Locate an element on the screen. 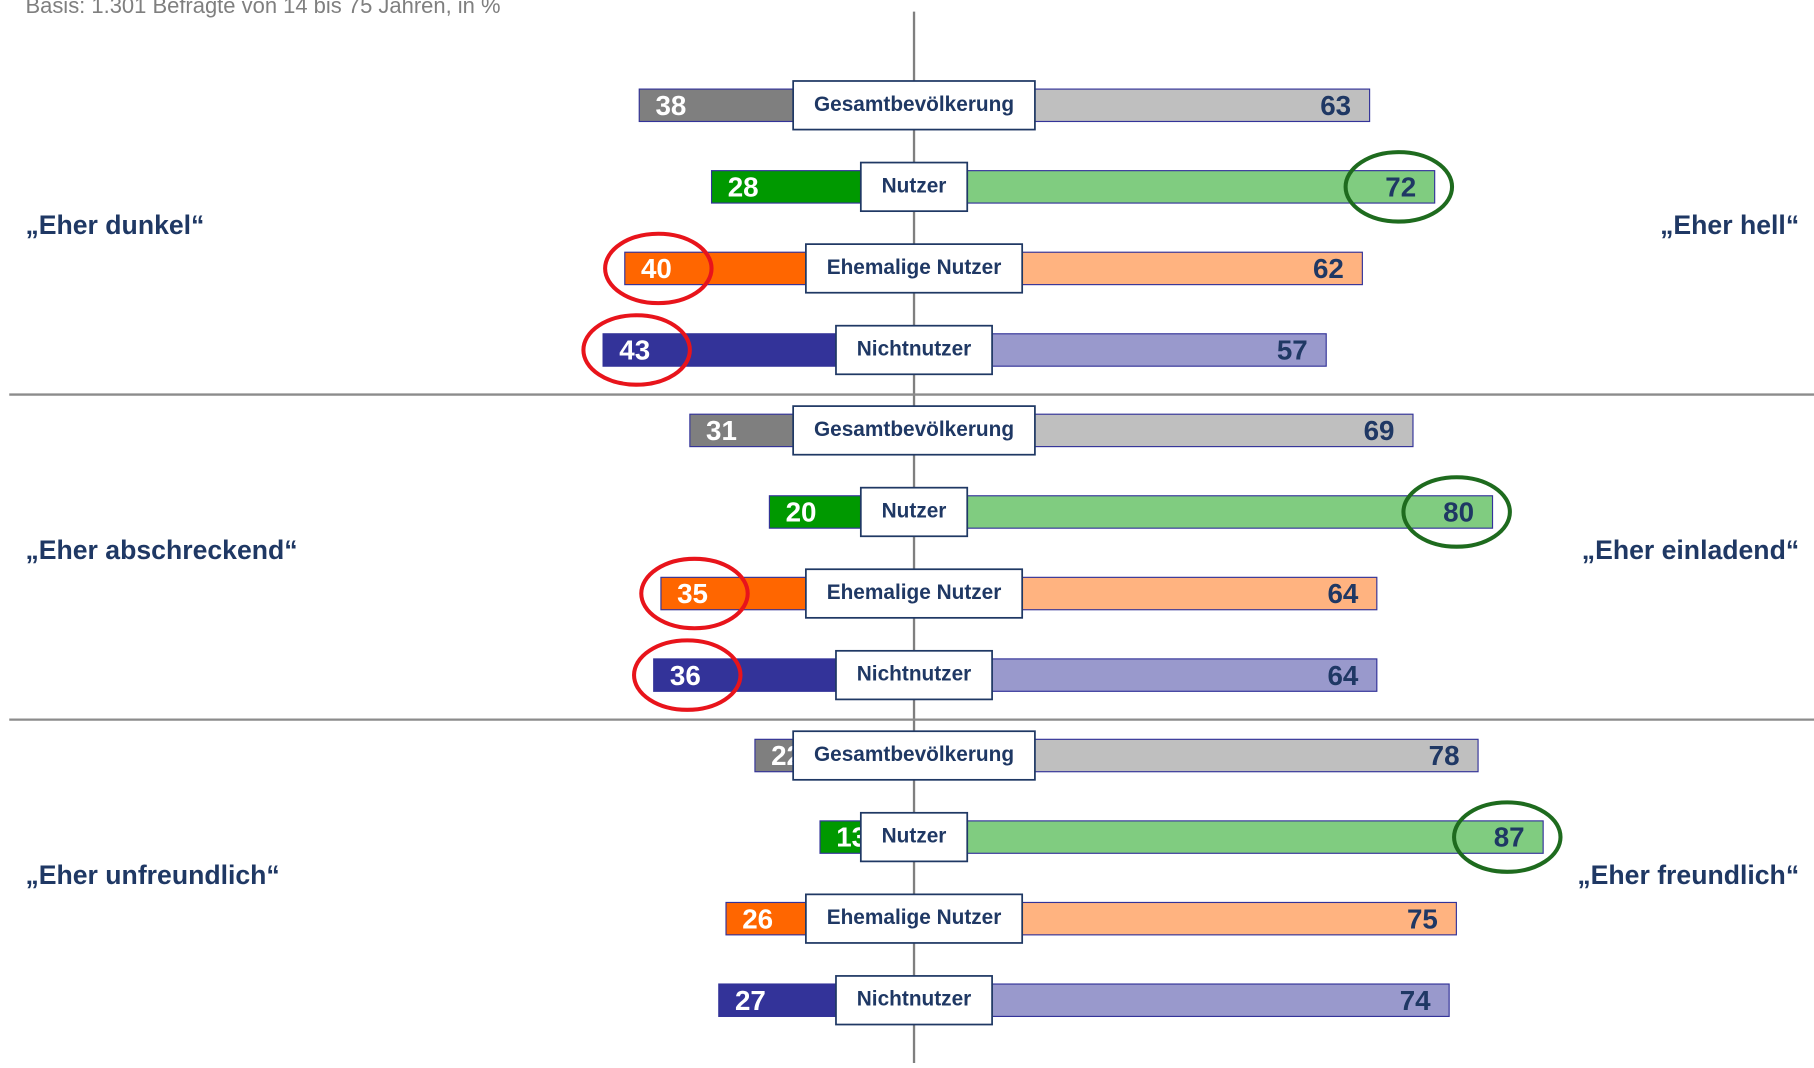  side-label: „Eher unfreundlich“ is located at coordinates (152, 875).